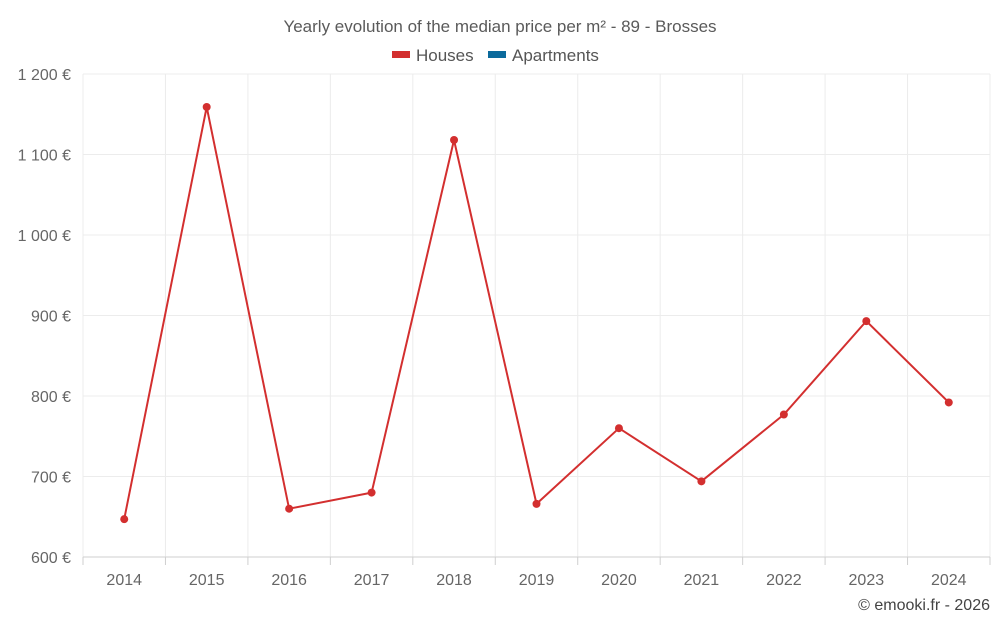 Image resolution: width=1000 pixels, height=625 pixels. Describe the element at coordinates (51, 558) in the screenshot. I see `y-tick-label: 600 €` at that location.